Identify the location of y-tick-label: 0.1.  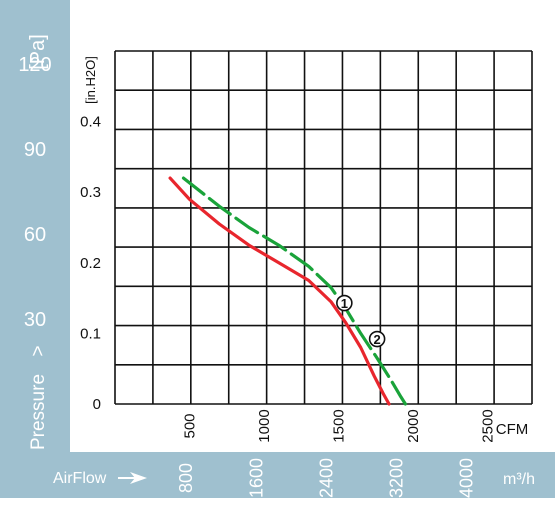
(90, 333).